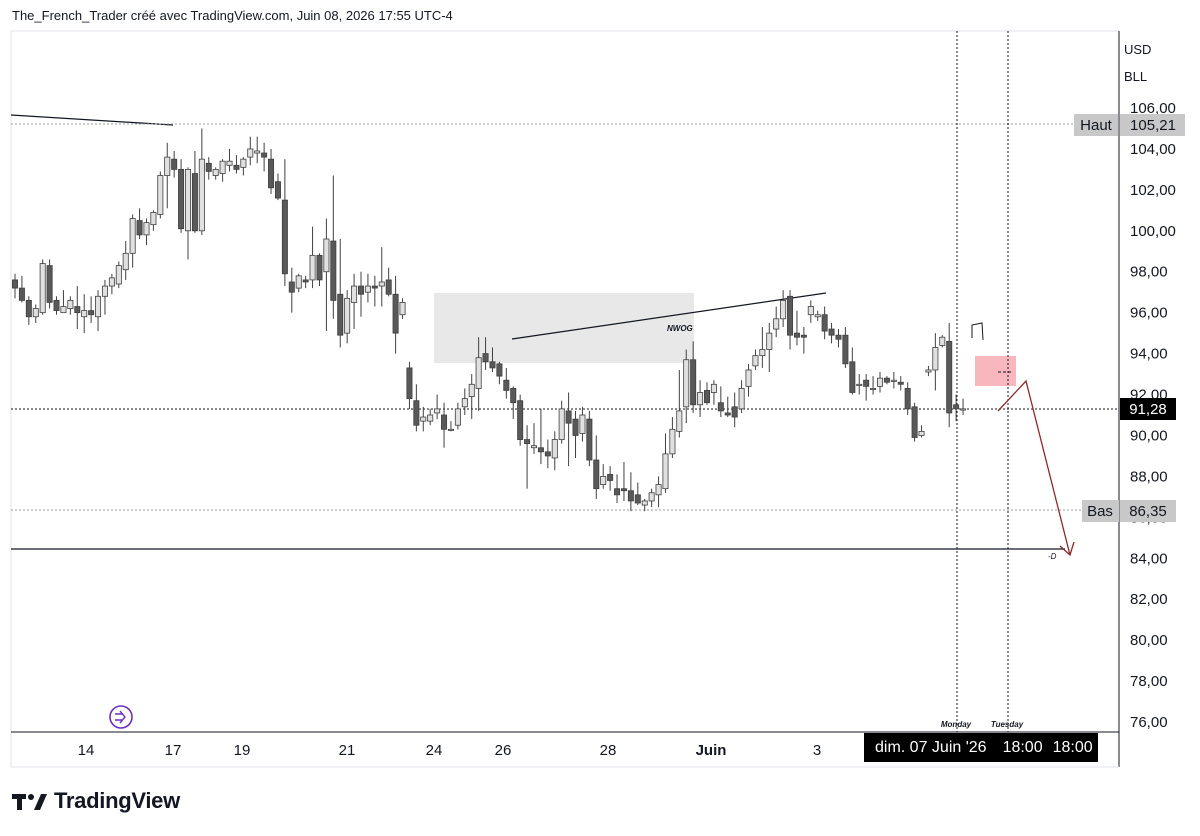 This screenshot has height=836, width=1200. I want to click on price-tick-label: 82,00, so click(1149, 599).